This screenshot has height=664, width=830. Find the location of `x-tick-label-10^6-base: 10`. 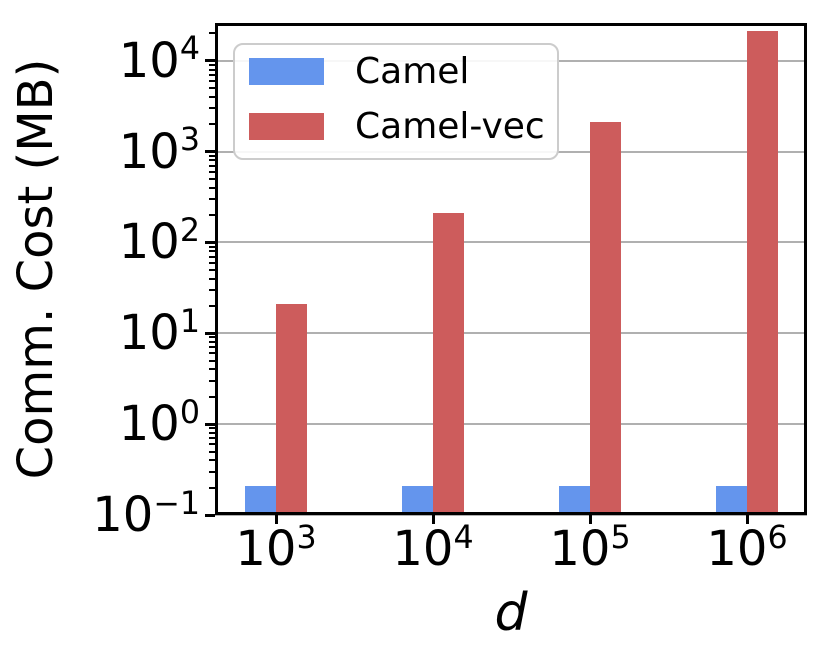

x-tick-label-10^6-base: 10 is located at coordinates (737, 549).